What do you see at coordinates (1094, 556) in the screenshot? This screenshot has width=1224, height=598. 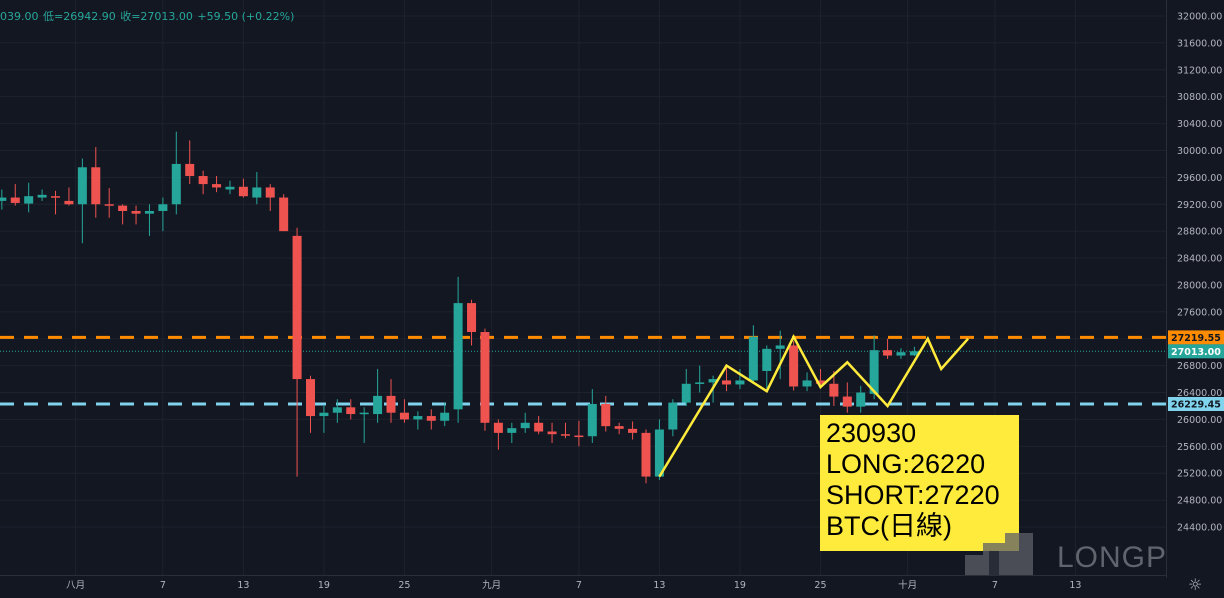 I see `longport-watermark: LONGPORT` at bounding box center [1094, 556].